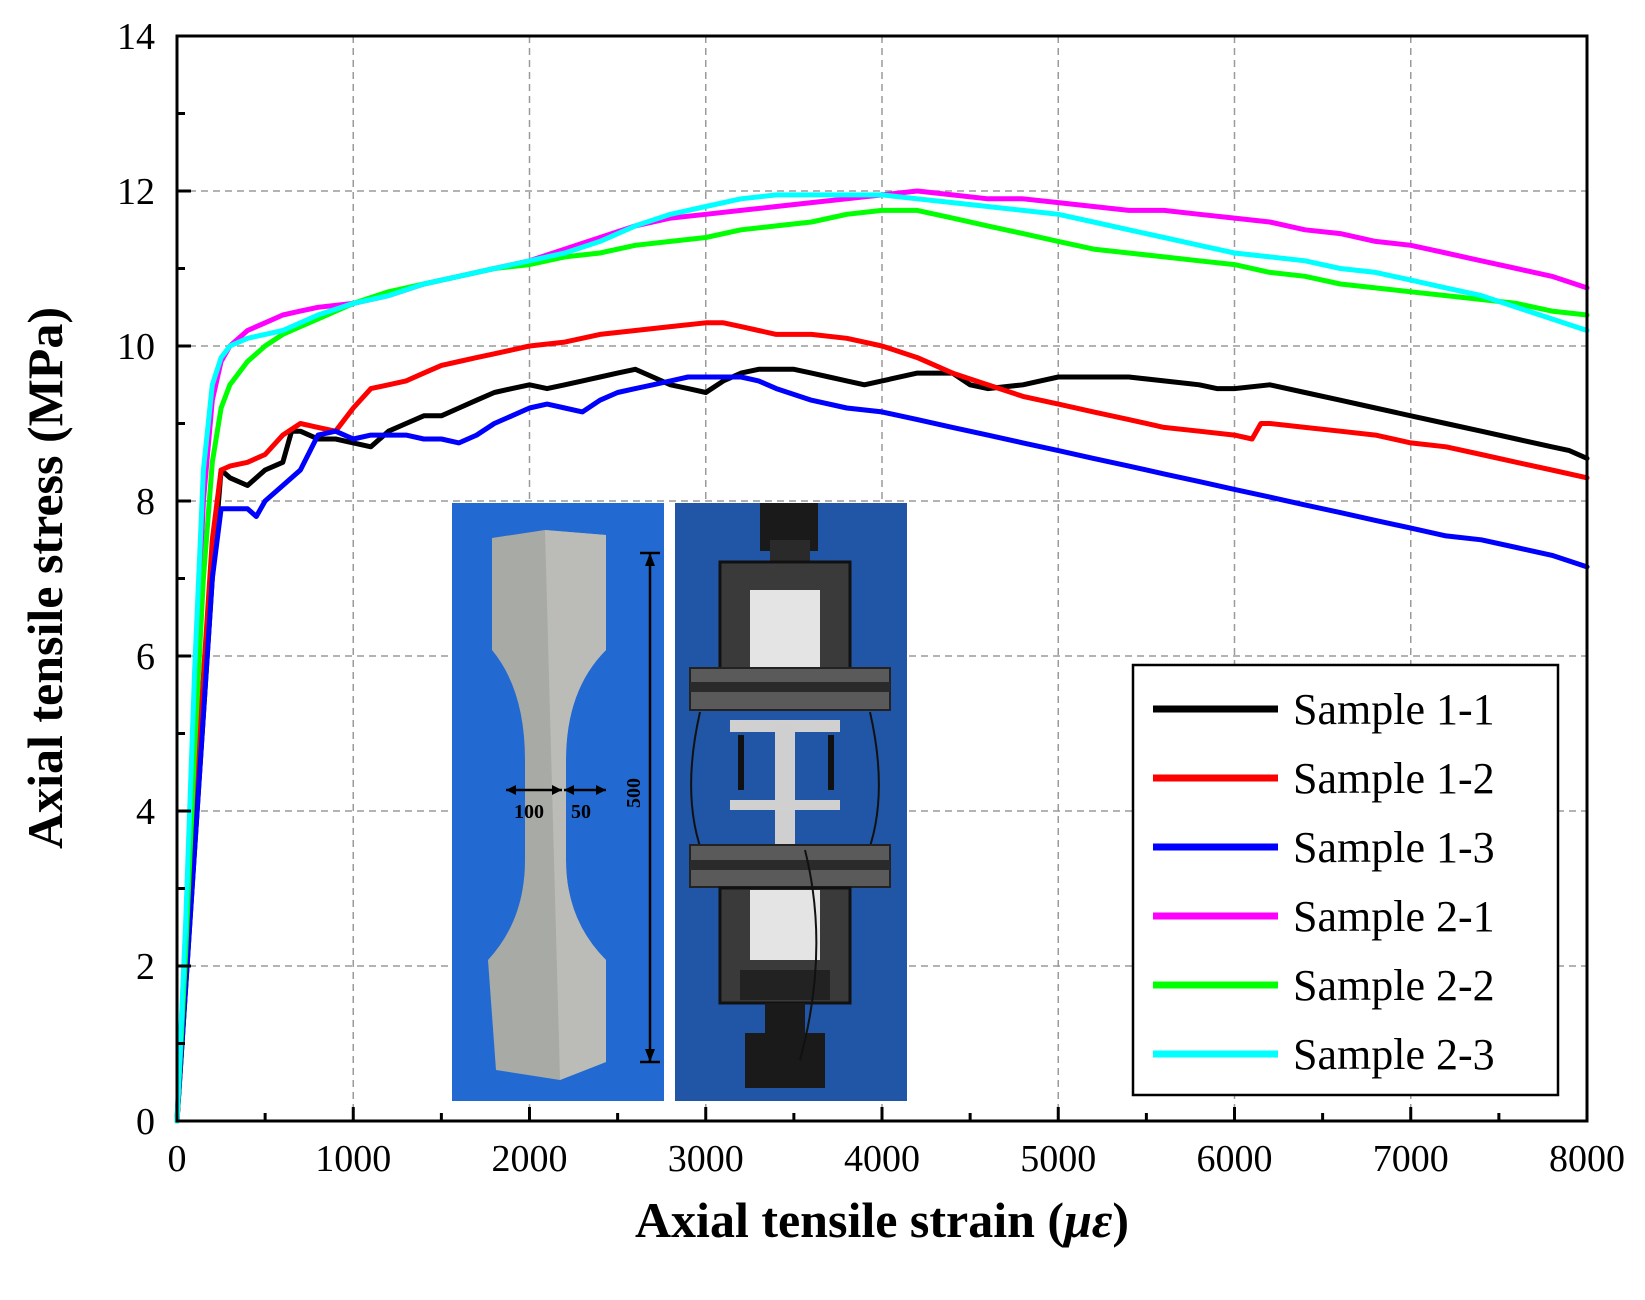 This screenshot has width=1645, height=1300. I want to click on legend-label: Sample 1-2, so click(1394, 778).